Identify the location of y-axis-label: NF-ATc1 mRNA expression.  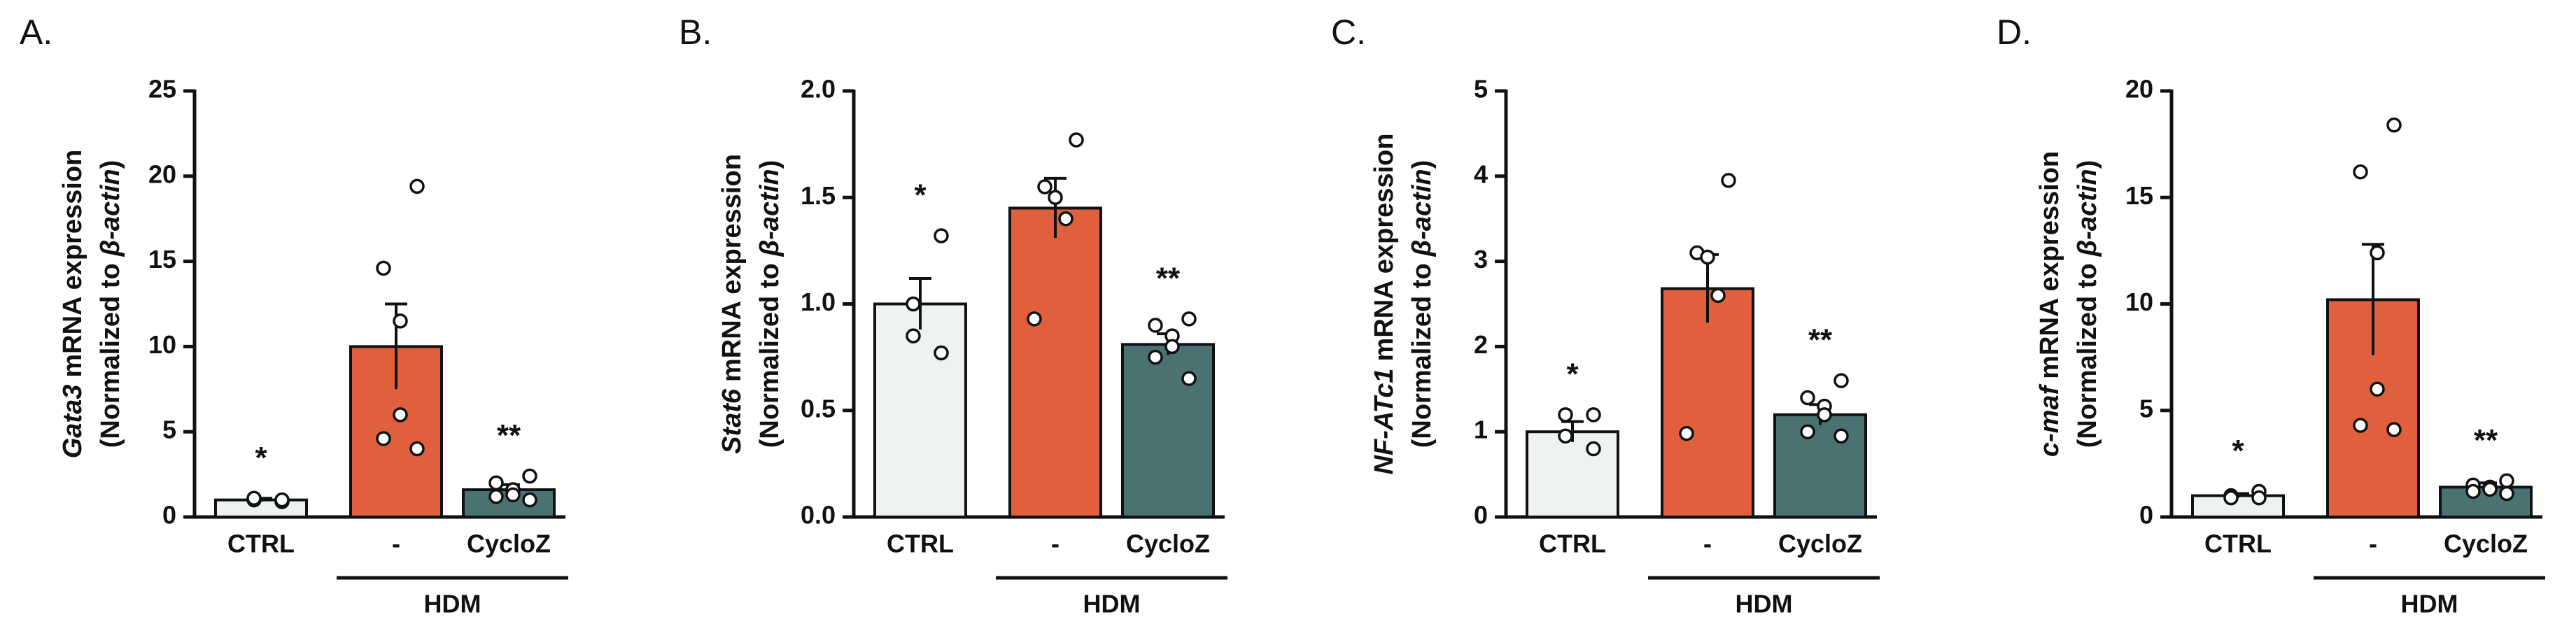
(1384, 304).